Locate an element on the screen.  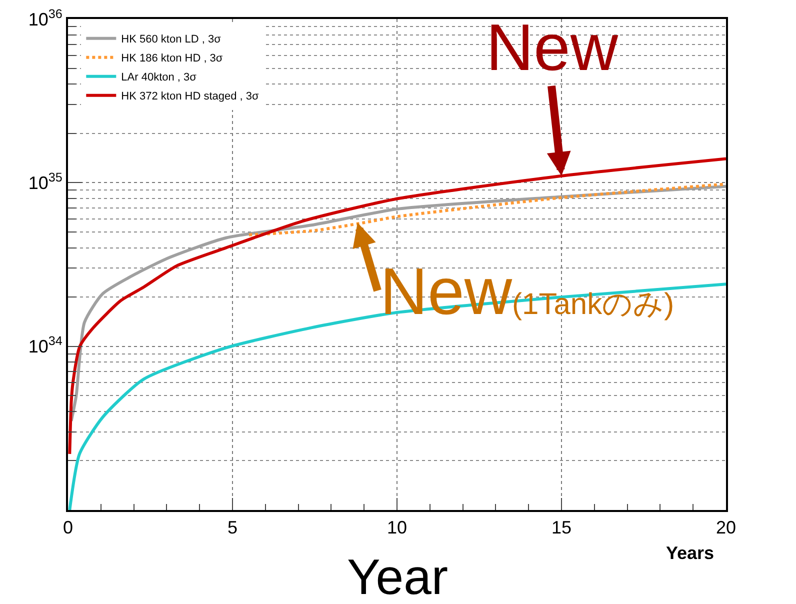
x-tick-label: 10 is located at coordinates (397, 528).